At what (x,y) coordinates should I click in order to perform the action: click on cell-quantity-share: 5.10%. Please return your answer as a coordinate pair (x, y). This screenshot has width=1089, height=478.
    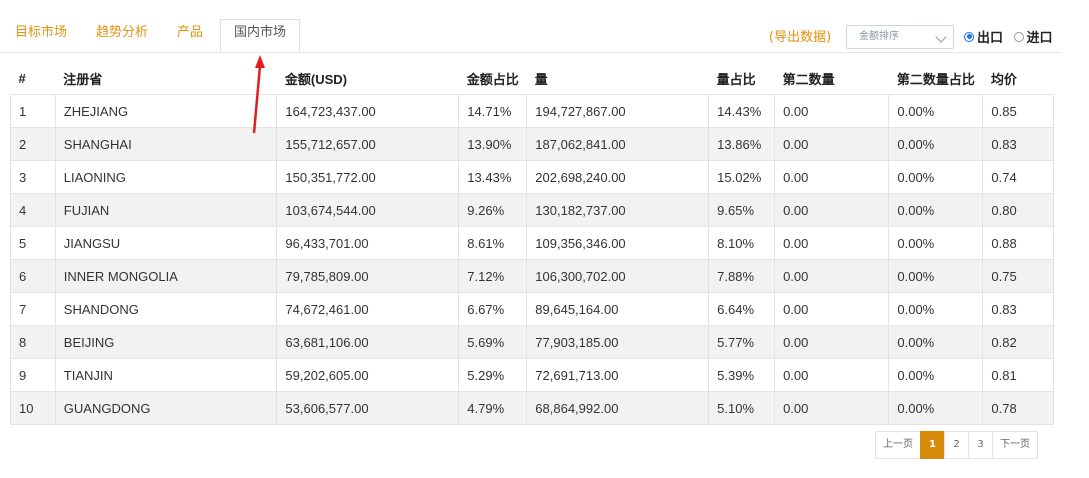
    Looking at the image, I should click on (742, 408).